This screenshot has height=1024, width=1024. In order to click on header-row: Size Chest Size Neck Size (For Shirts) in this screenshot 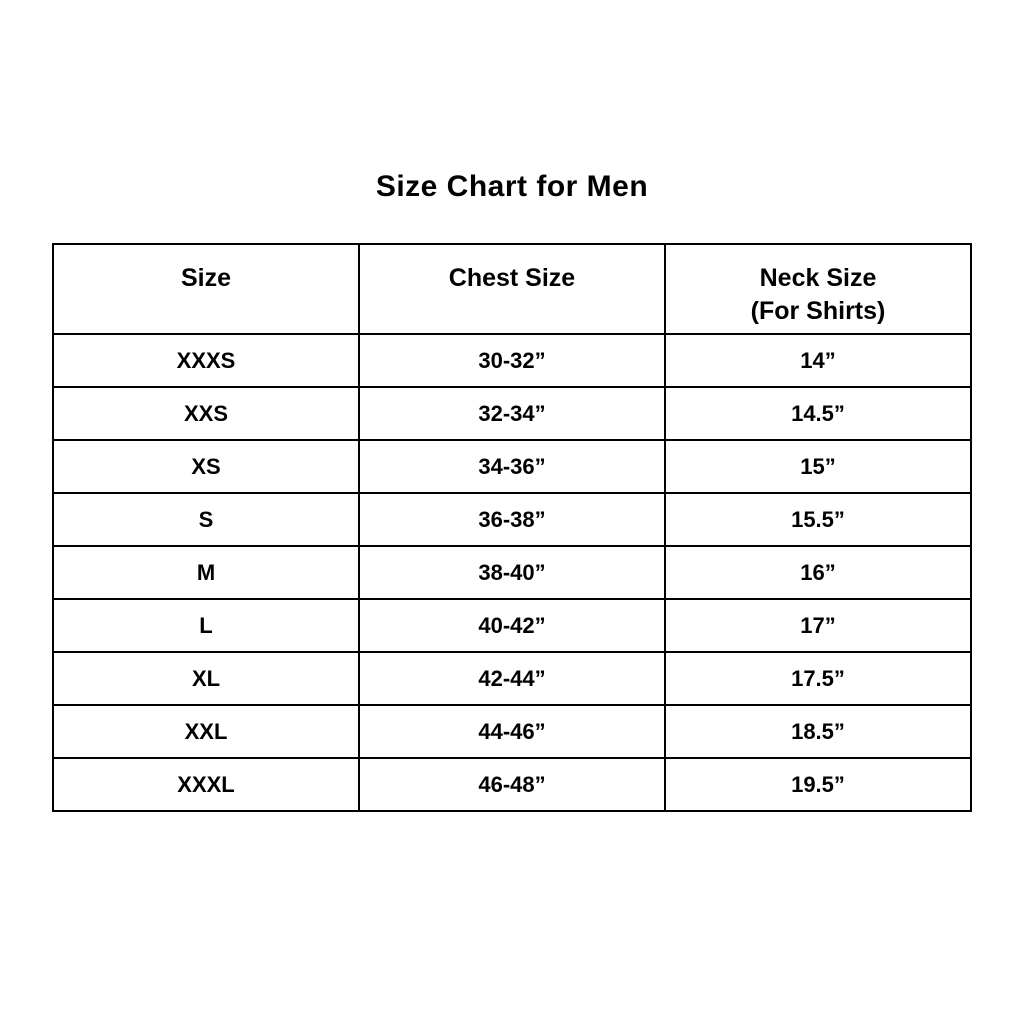, I will do `click(512, 289)`.